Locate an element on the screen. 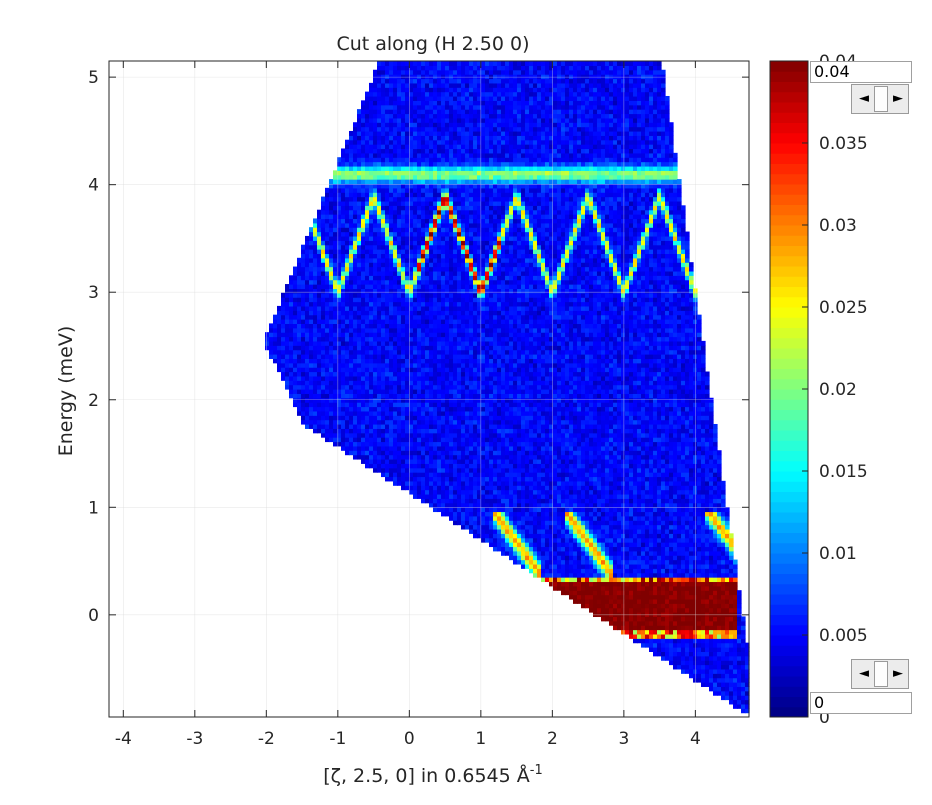  colorbar-tick-label: 0.035 is located at coordinates (843, 144).